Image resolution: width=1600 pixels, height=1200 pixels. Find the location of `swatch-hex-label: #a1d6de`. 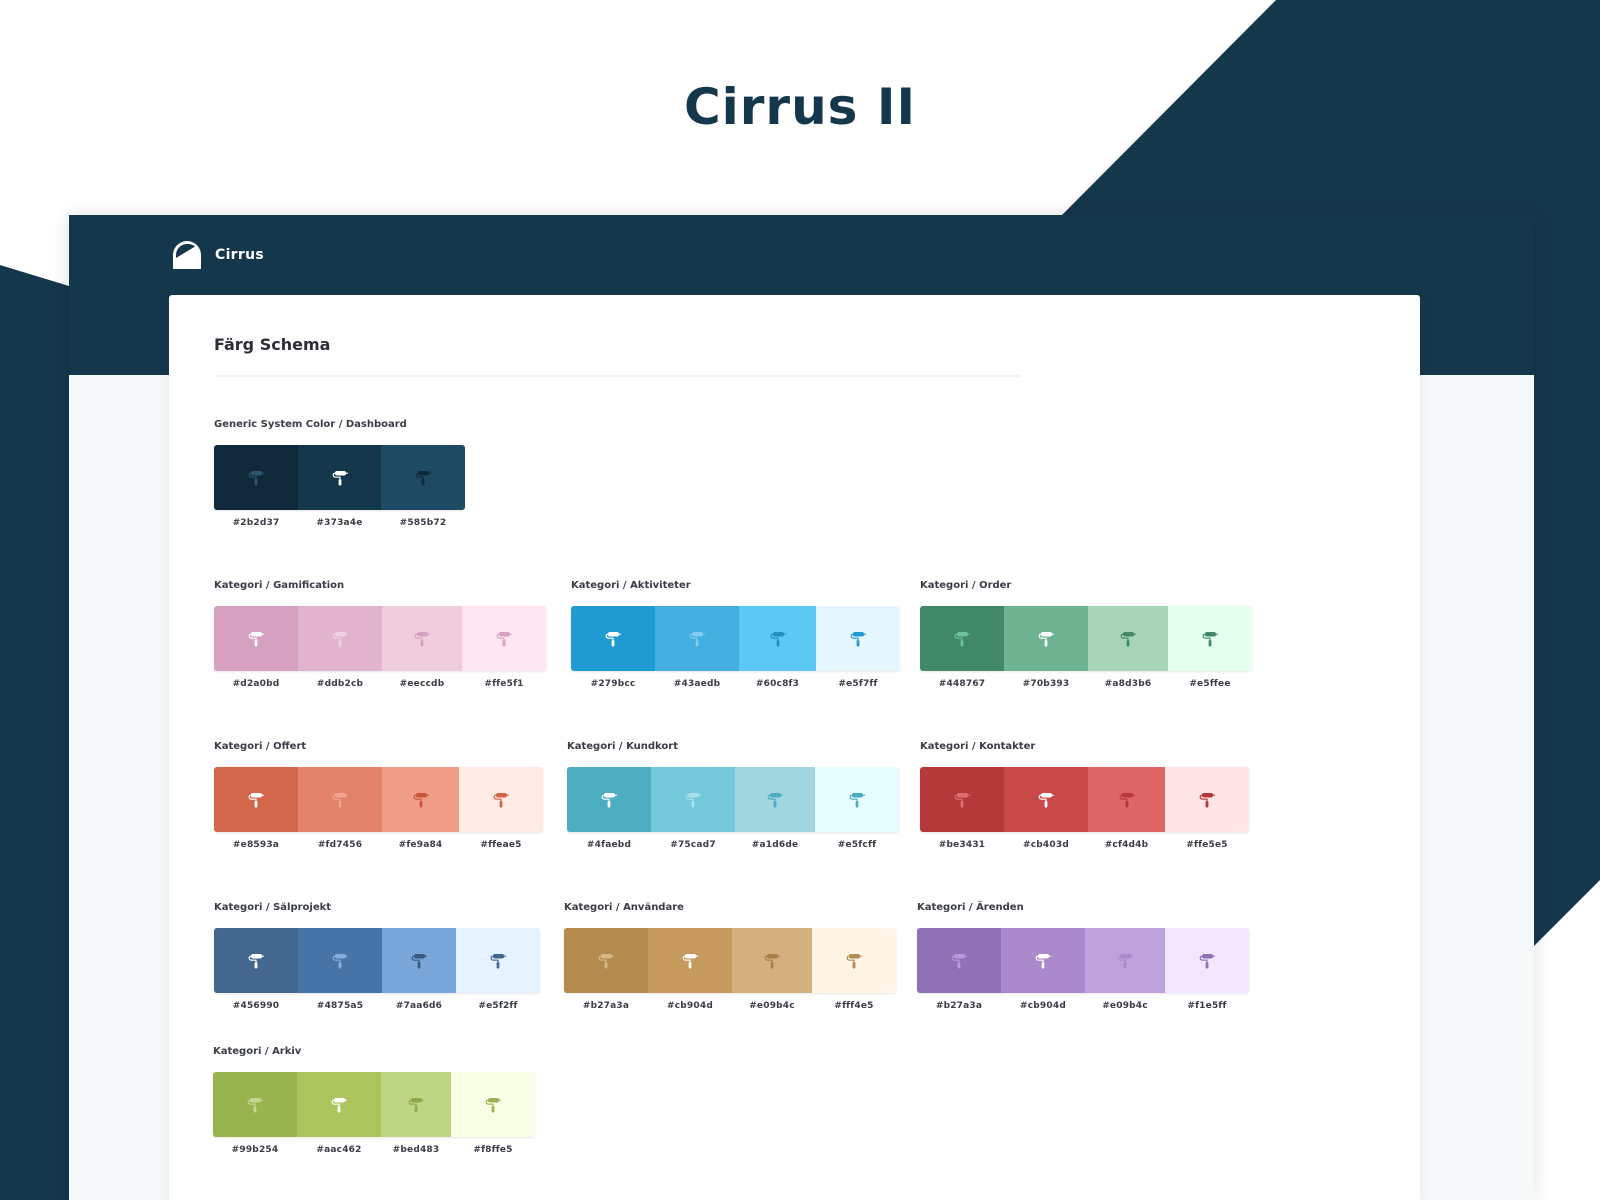

swatch-hex-label: #a1d6de is located at coordinates (775, 845).